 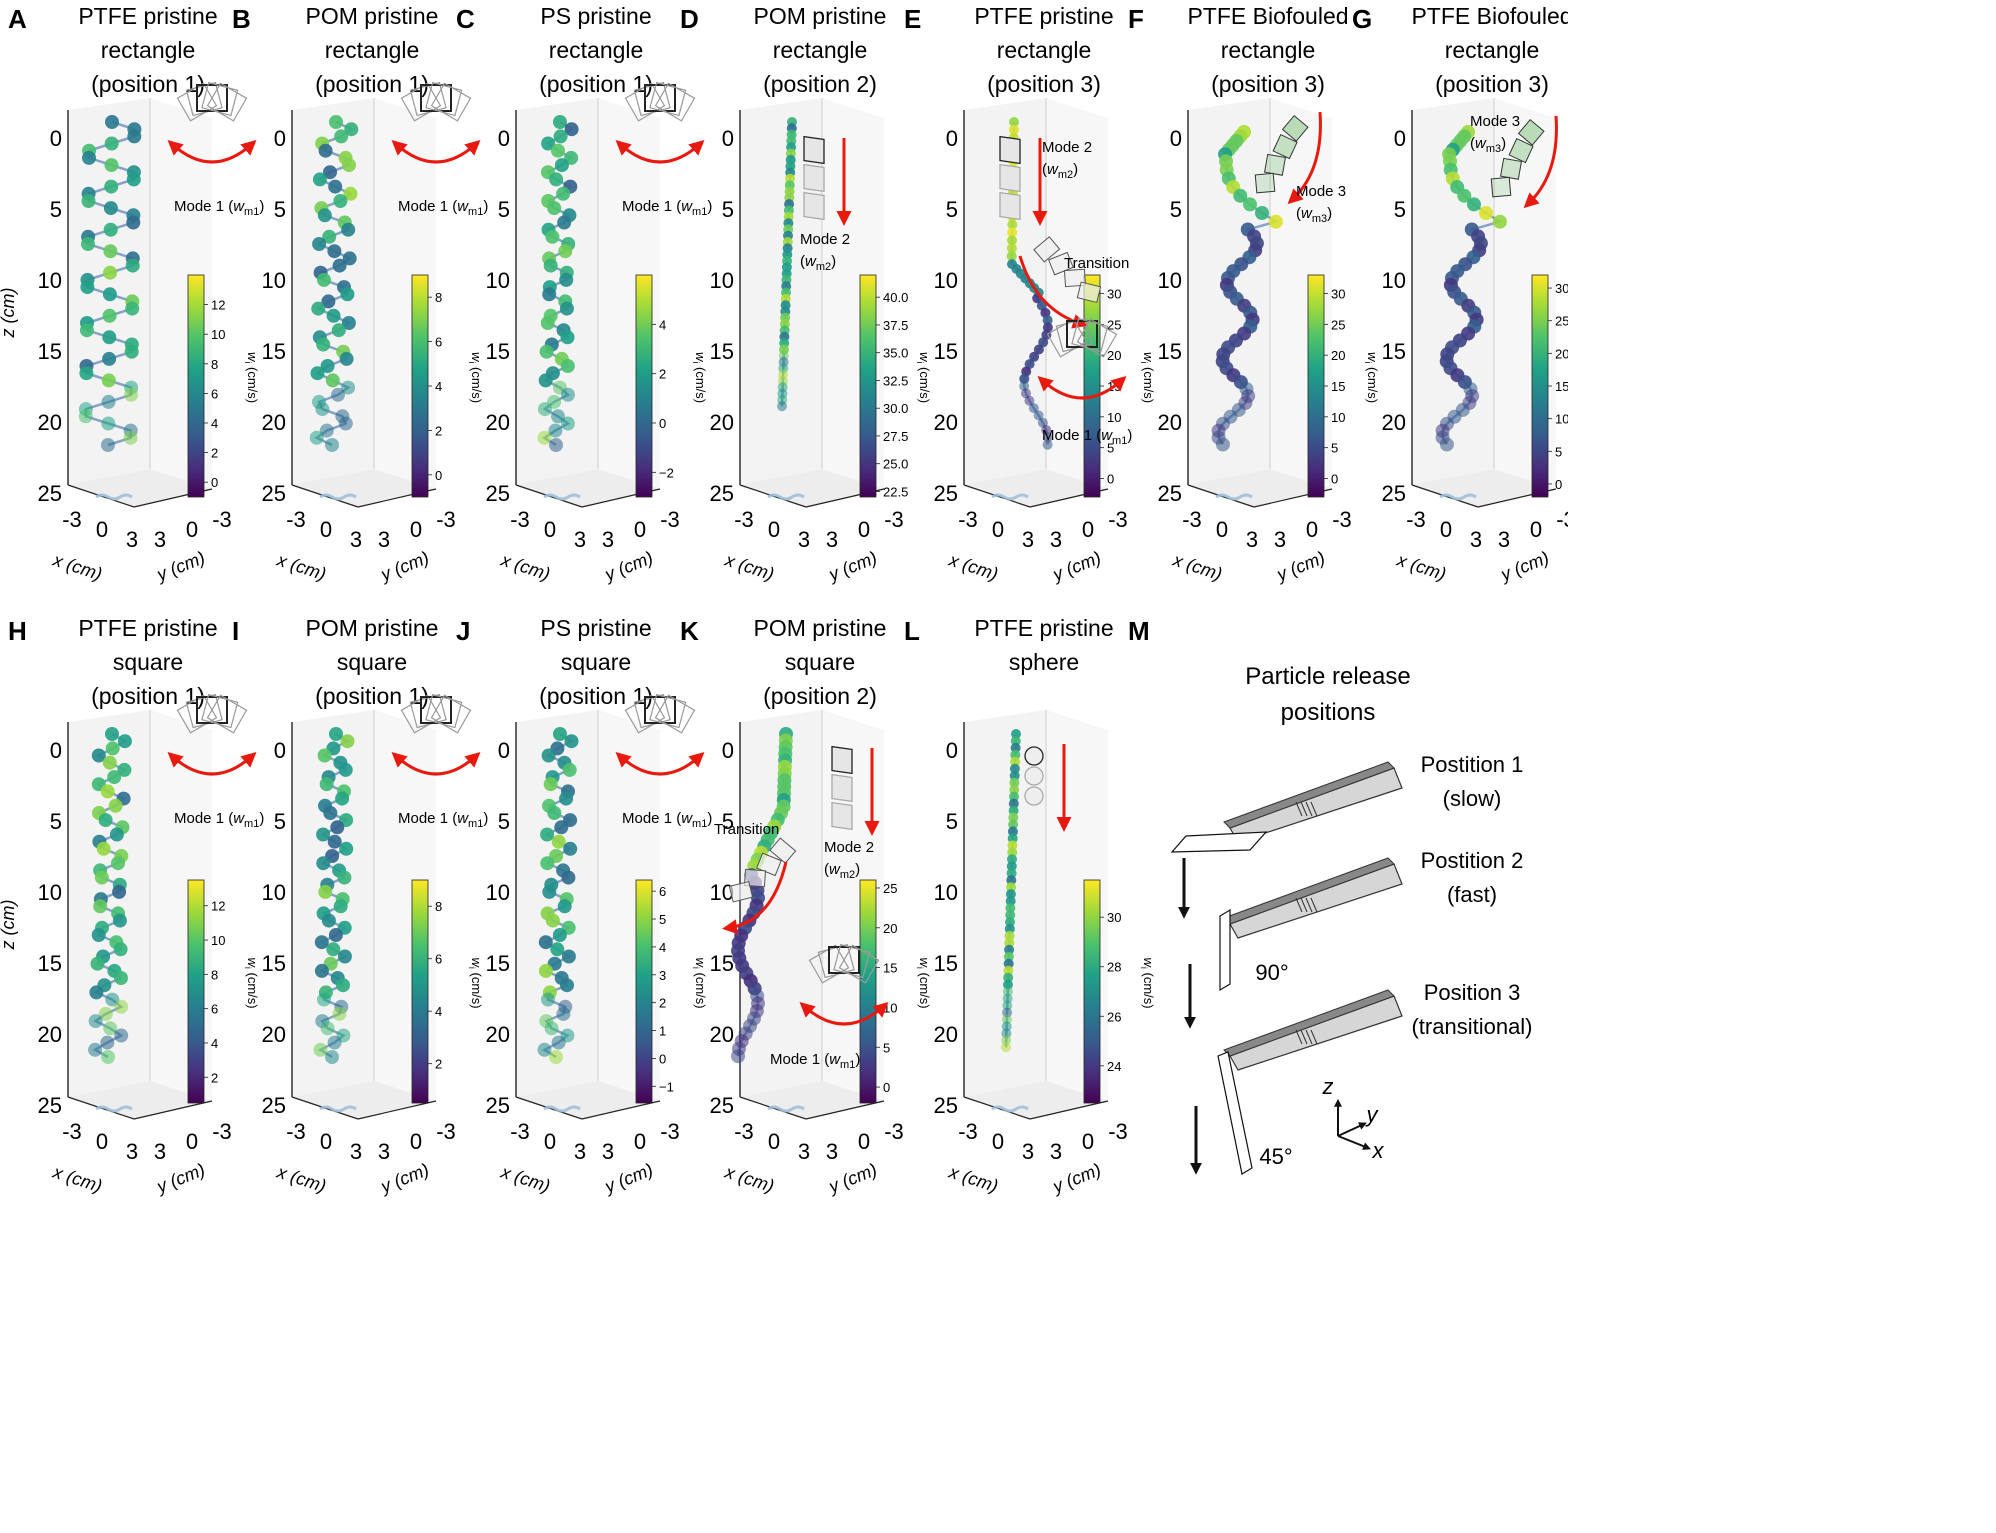 What do you see at coordinates (946, 422) in the screenshot?
I see `z-tick-label: 20` at bounding box center [946, 422].